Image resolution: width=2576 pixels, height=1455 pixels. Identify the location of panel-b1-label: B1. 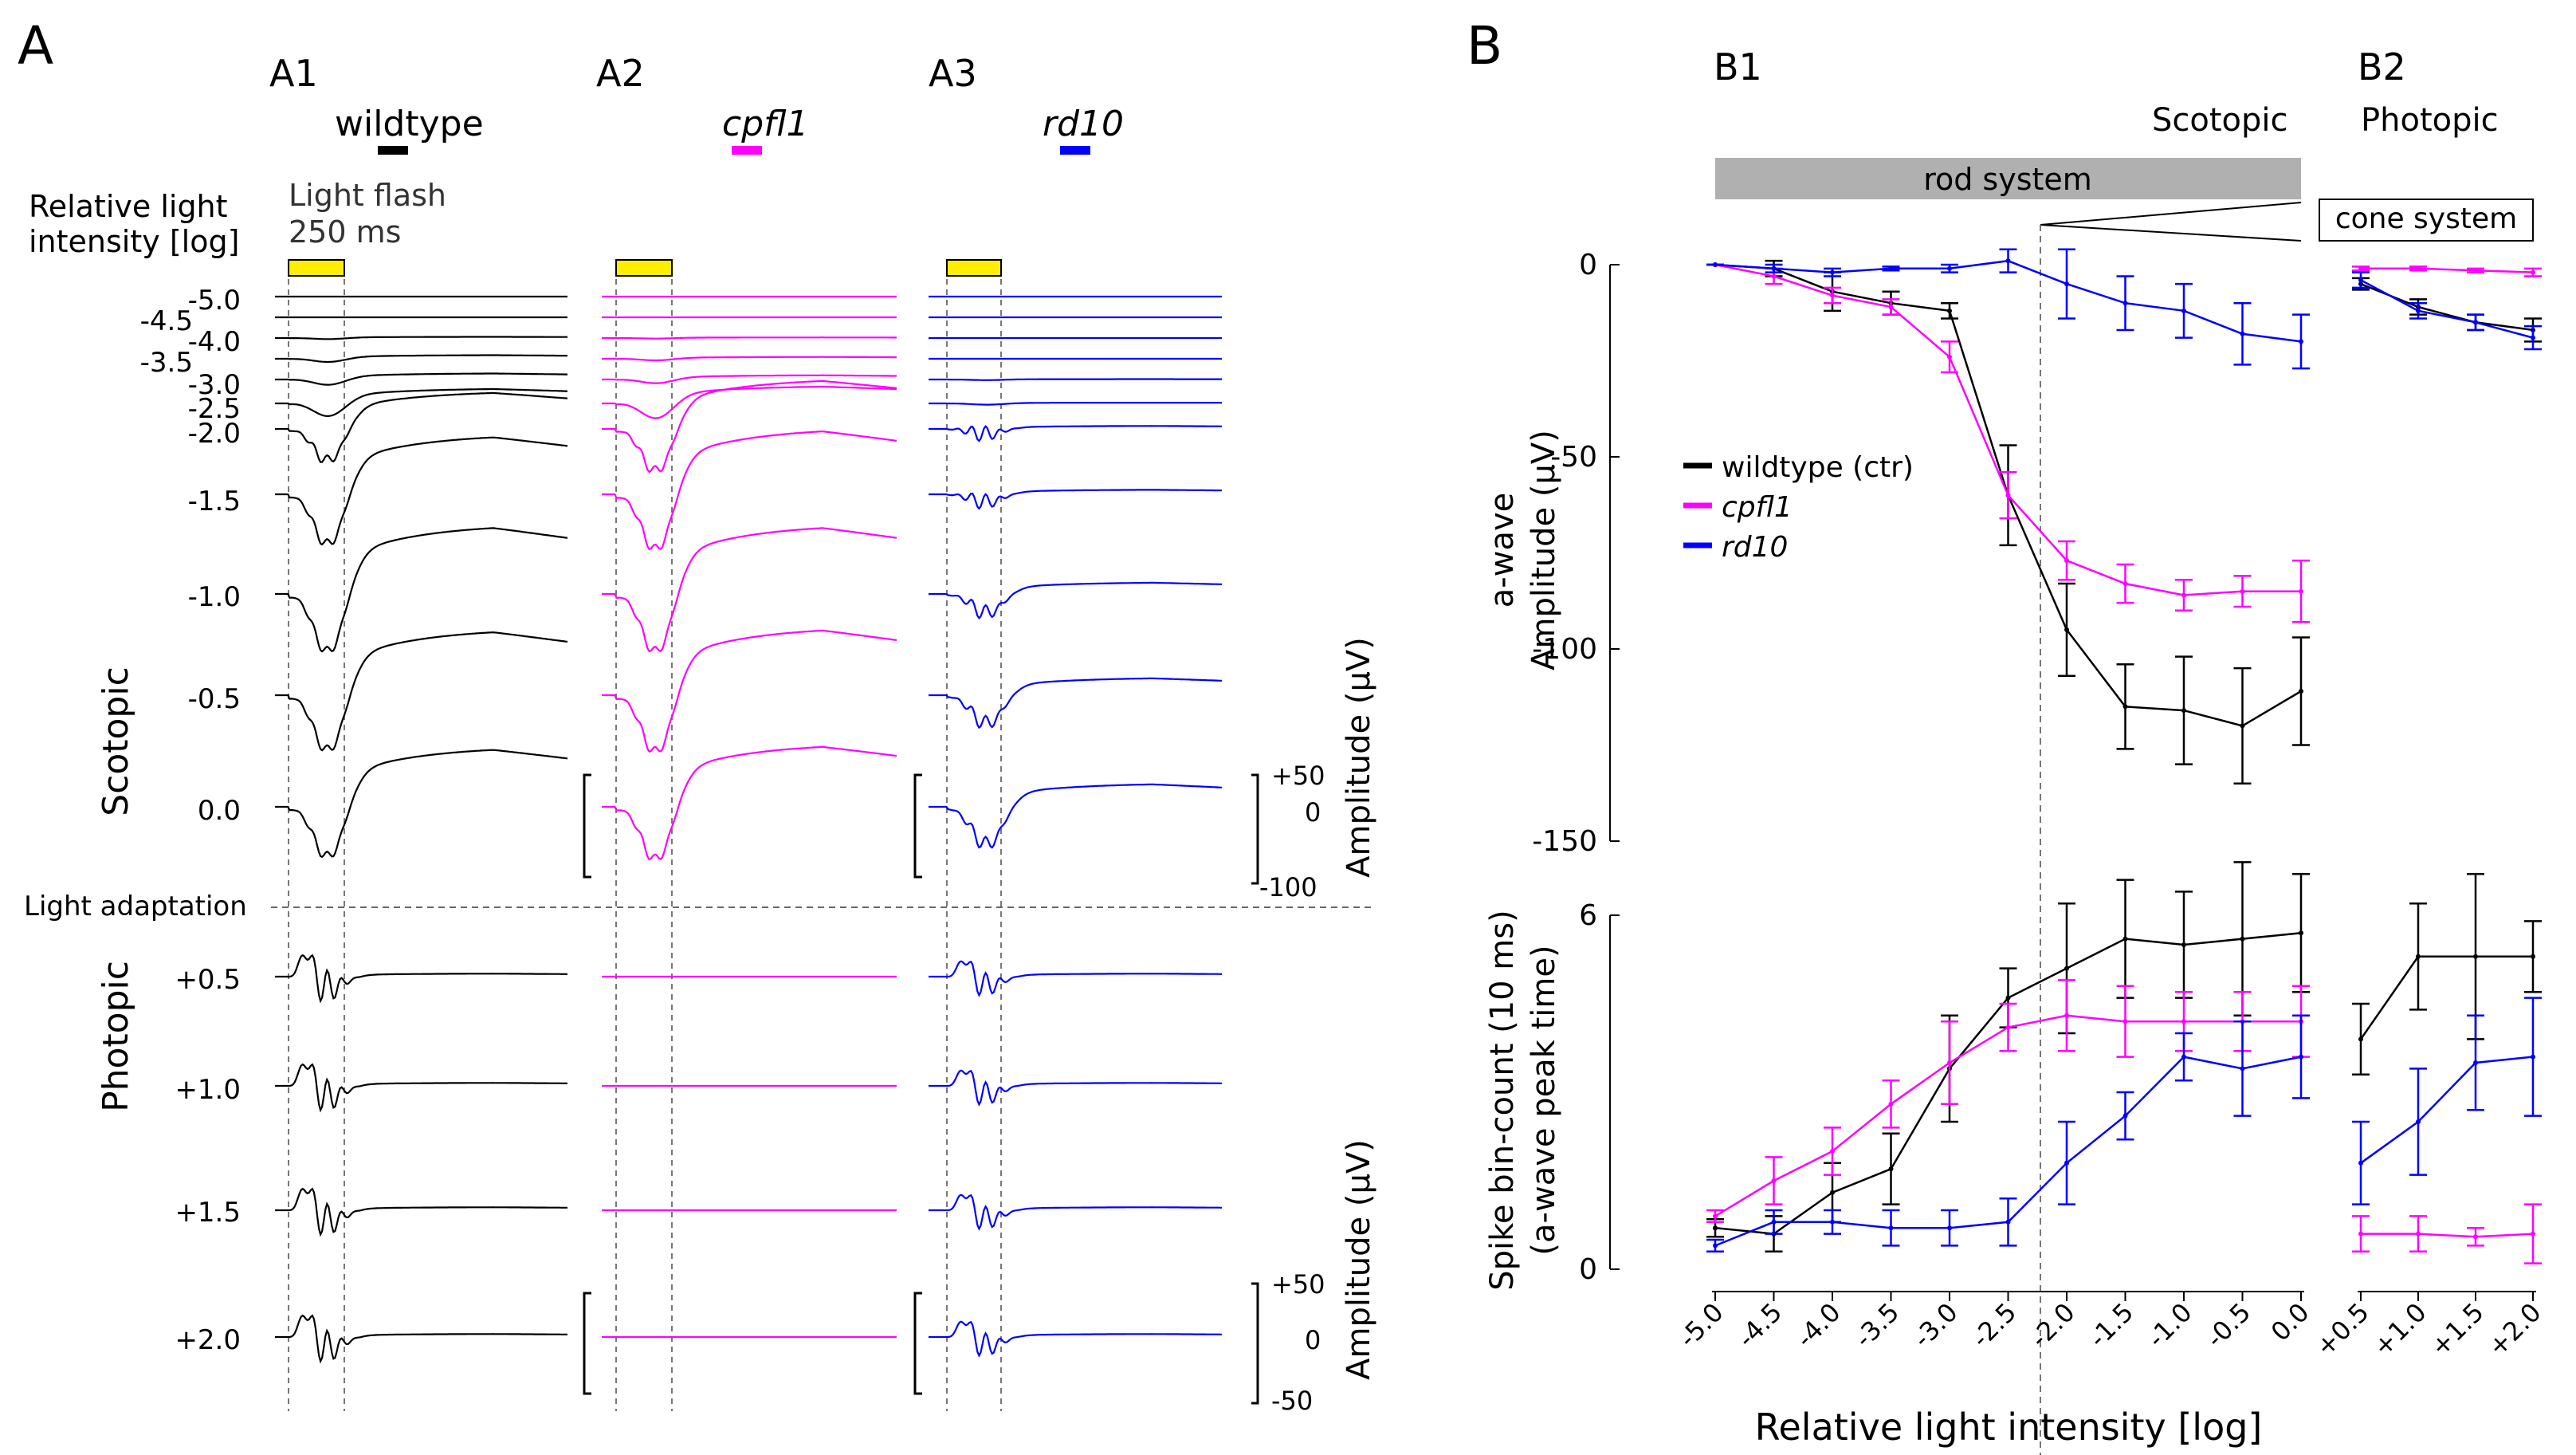
(1738, 66).